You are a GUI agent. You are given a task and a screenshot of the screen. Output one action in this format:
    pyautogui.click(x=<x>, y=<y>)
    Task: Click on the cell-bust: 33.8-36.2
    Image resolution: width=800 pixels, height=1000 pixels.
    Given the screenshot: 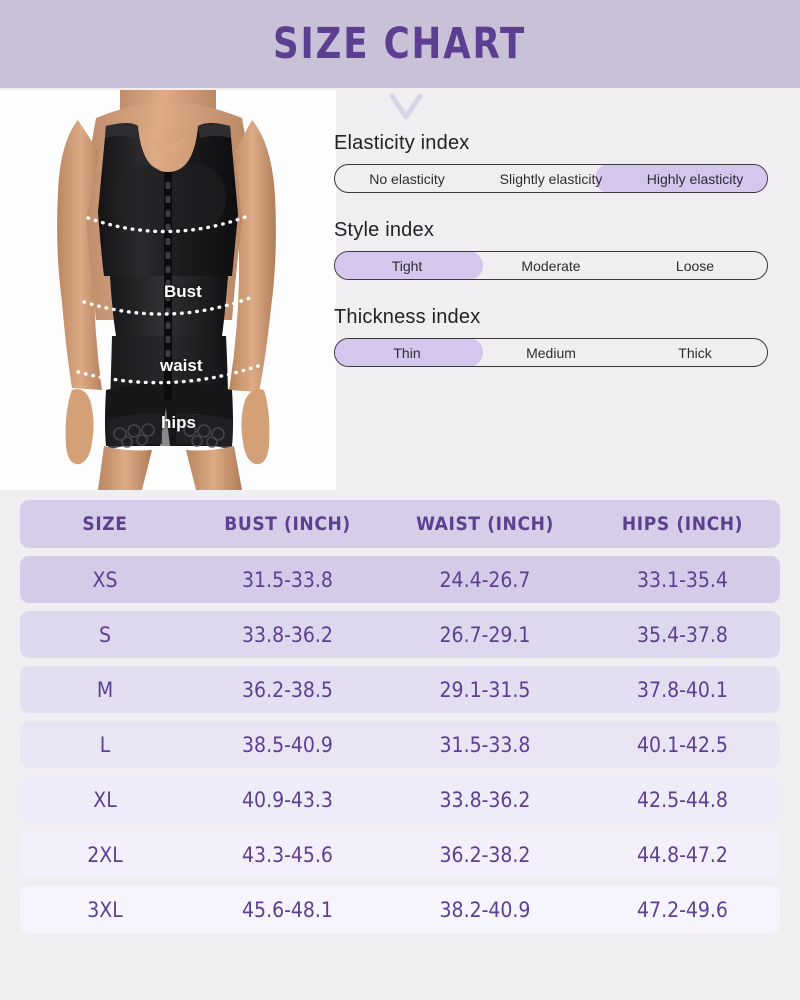 What is the action you would take?
    pyautogui.click(x=287, y=634)
    